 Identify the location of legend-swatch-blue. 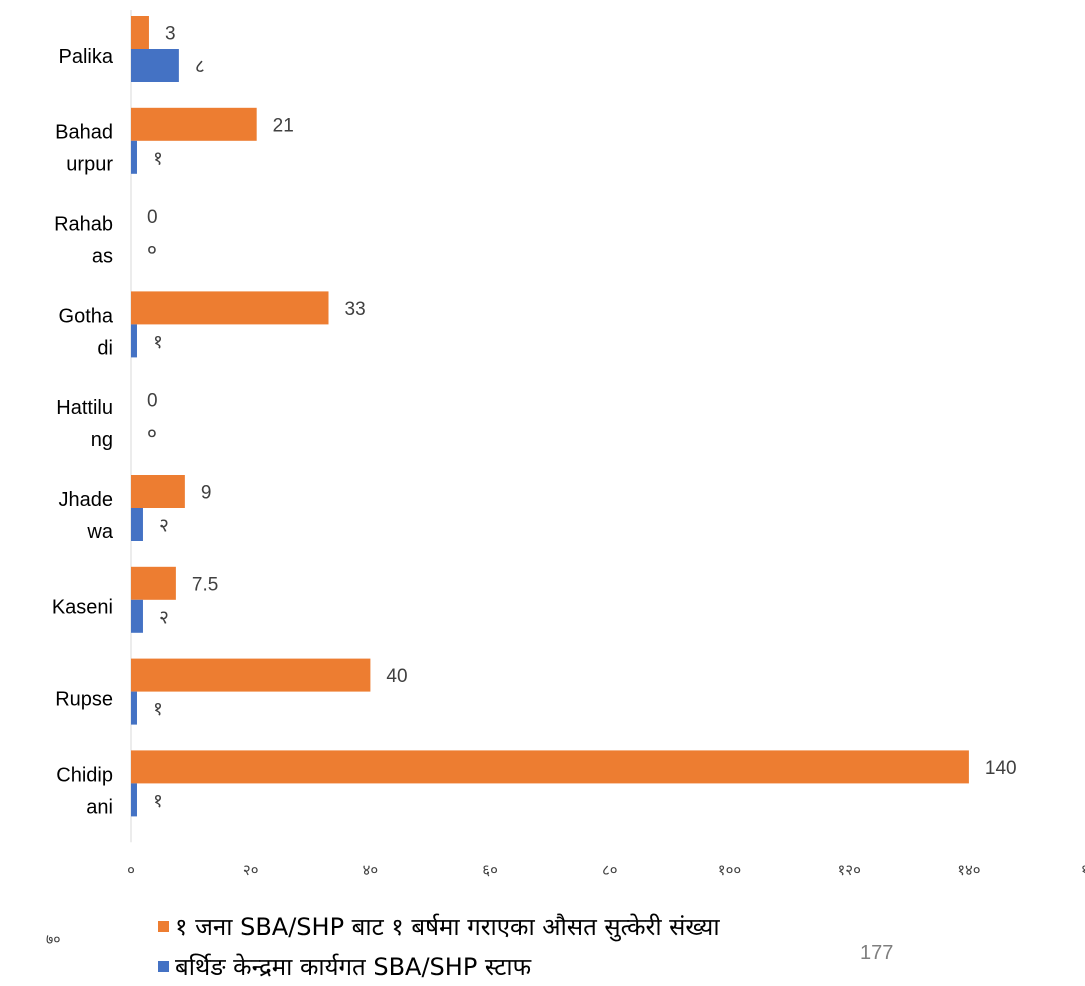
(163, 966).